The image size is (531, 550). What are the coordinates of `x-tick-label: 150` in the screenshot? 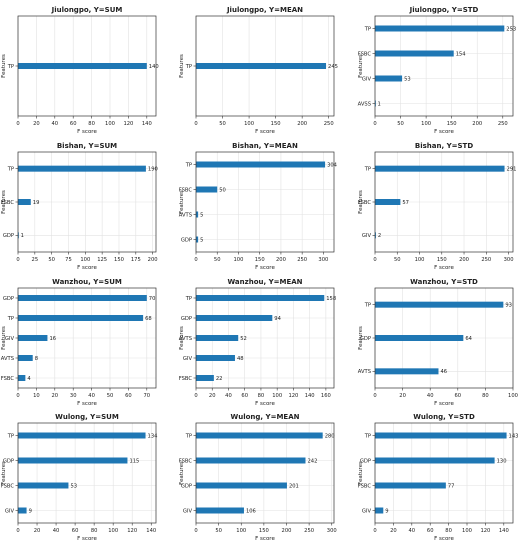 It's located at (452, 124).